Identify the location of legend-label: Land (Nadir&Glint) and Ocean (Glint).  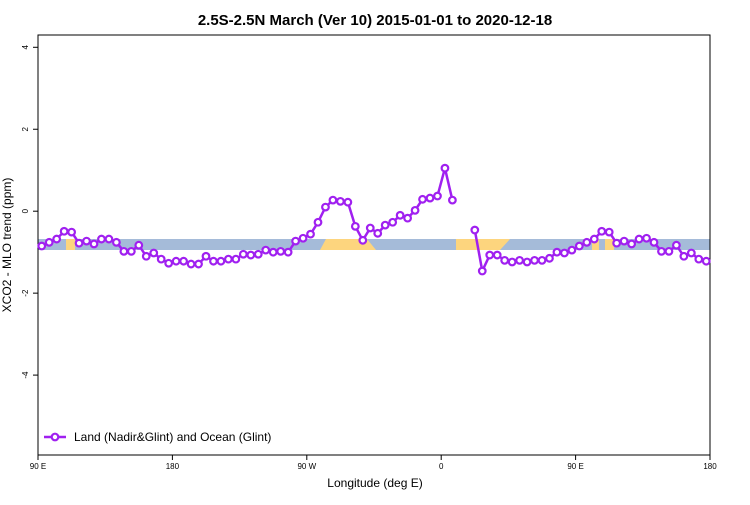
(172, 437).